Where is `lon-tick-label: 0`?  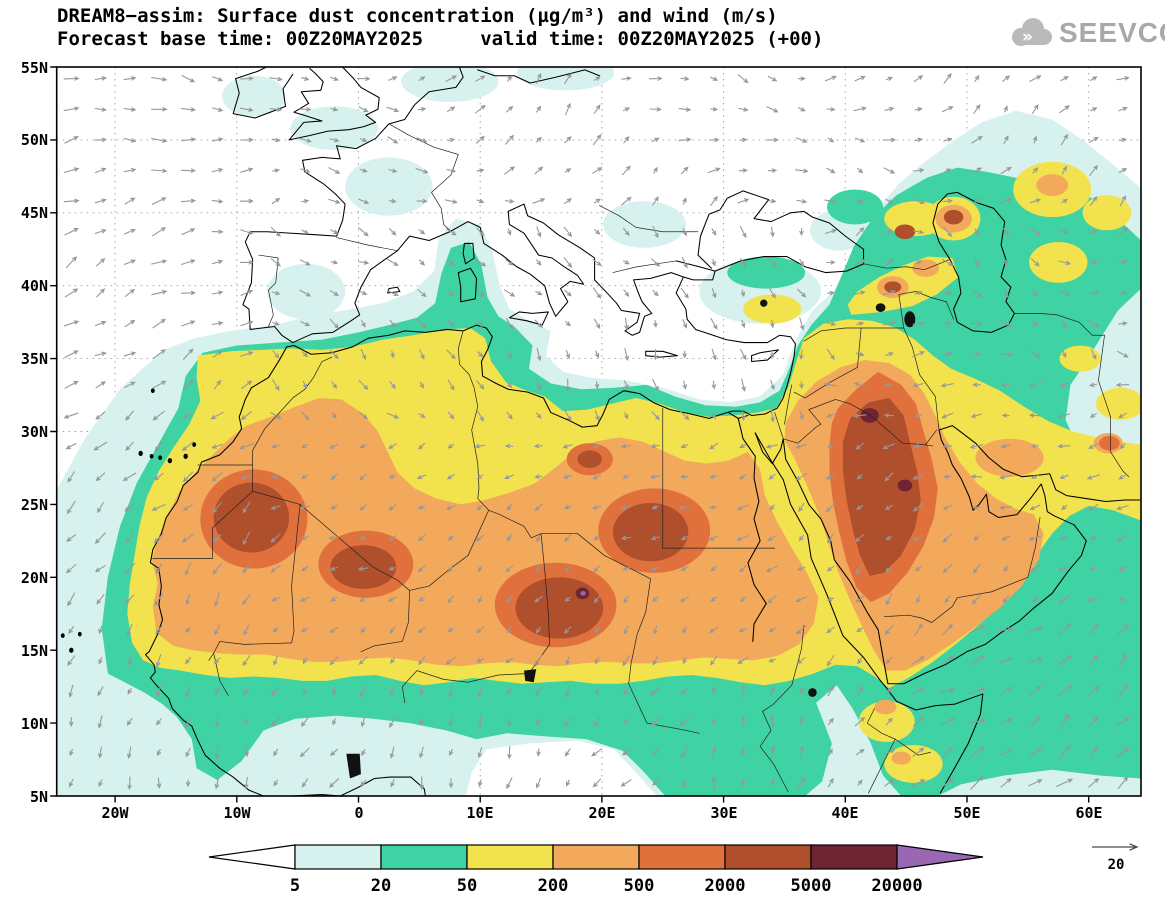
lon-tick-label: 0 is located at coordinates (359, 813).